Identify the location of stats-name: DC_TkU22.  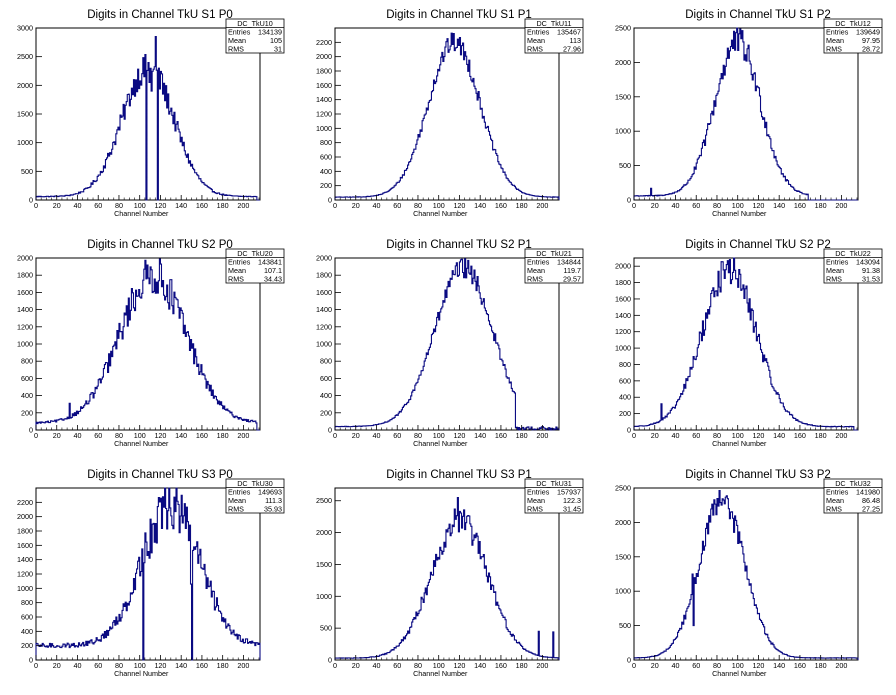
(853, 253).